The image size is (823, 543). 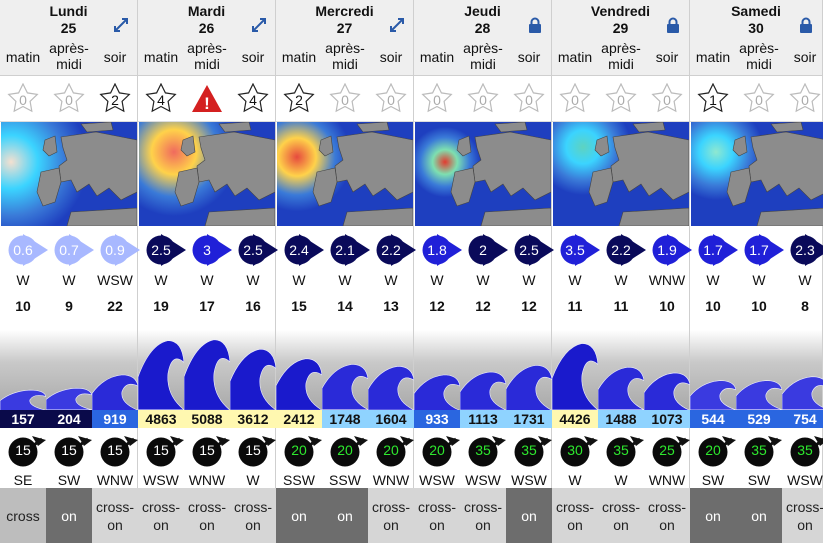 I want to click on period-label: soir, so click(x=253, y=57).